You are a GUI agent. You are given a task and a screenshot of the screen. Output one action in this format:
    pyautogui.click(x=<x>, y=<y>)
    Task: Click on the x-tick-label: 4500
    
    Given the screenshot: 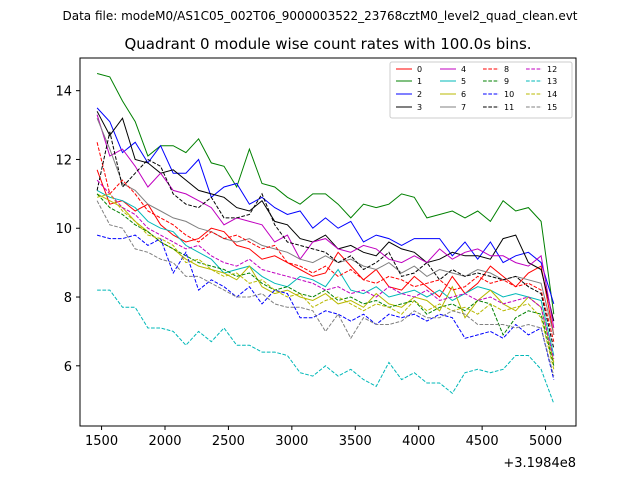 What is the action you would take?
    pyautogui.click(x=482, y=441)
    